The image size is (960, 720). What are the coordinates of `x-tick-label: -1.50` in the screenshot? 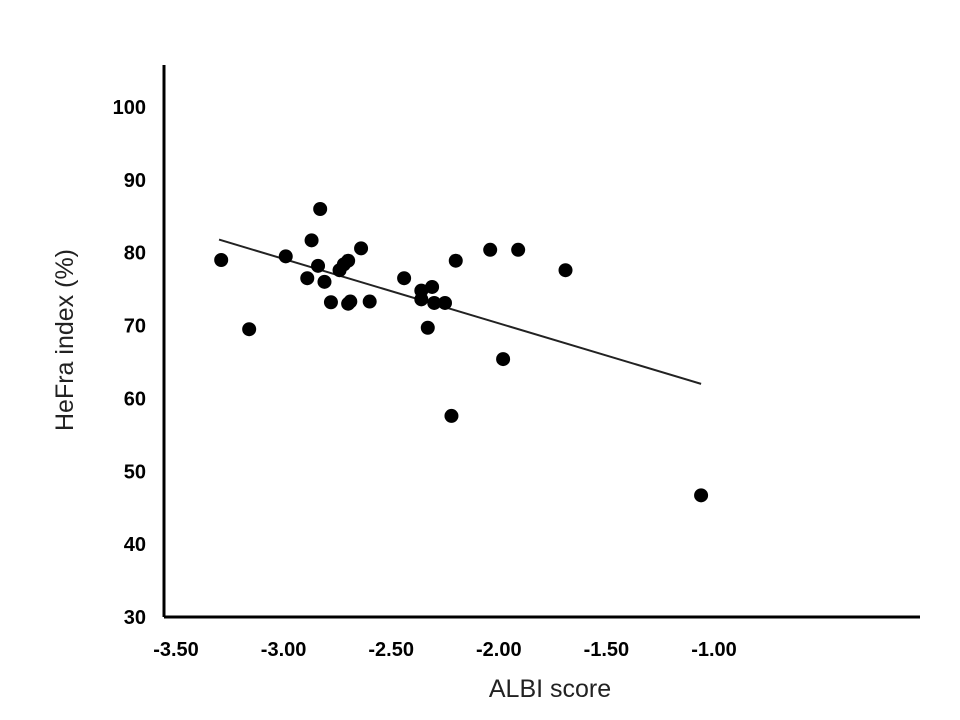 It's located at (607, 650).